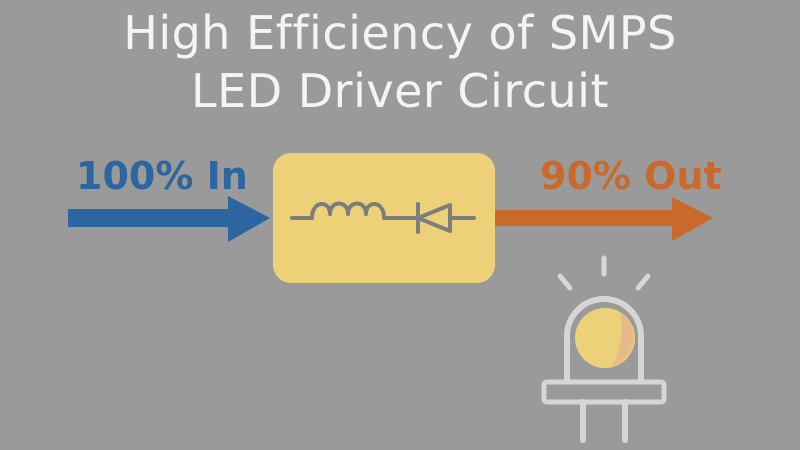 The width and height of the screenshot is (800, 450). Describe the element at coordinates (446, 218) in the screenshot. I see `diode-icon` at that location.